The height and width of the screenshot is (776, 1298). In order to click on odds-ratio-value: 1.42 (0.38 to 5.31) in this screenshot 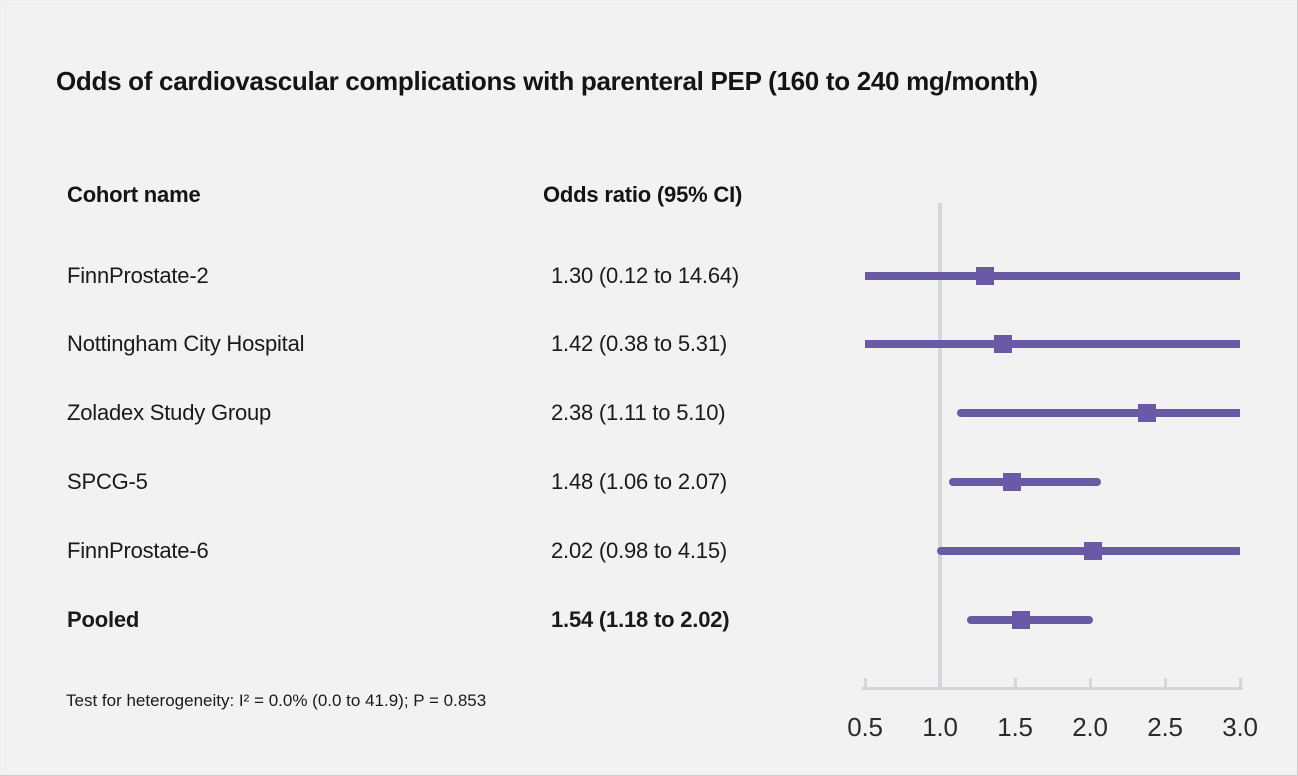, I will do `click(639, 343)`.